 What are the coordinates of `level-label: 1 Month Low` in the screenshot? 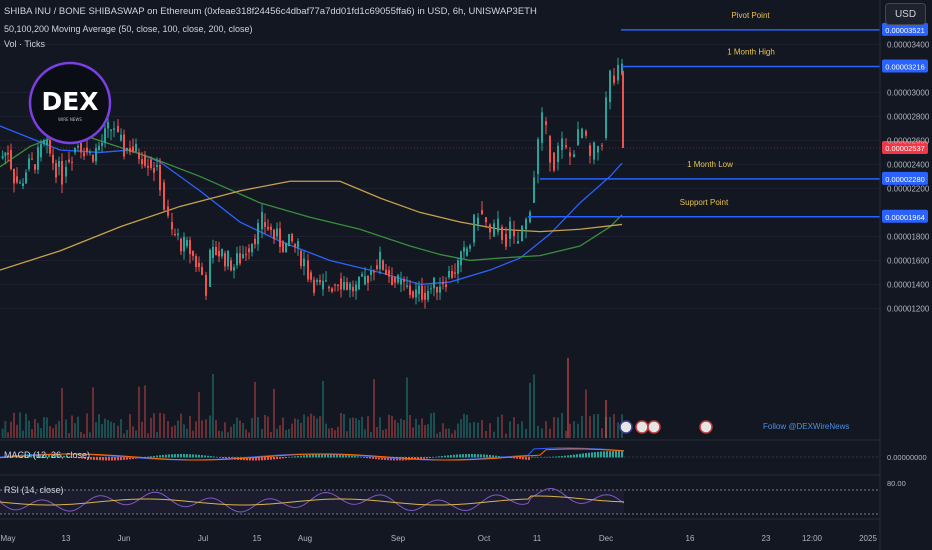 It's located at (710, 164).